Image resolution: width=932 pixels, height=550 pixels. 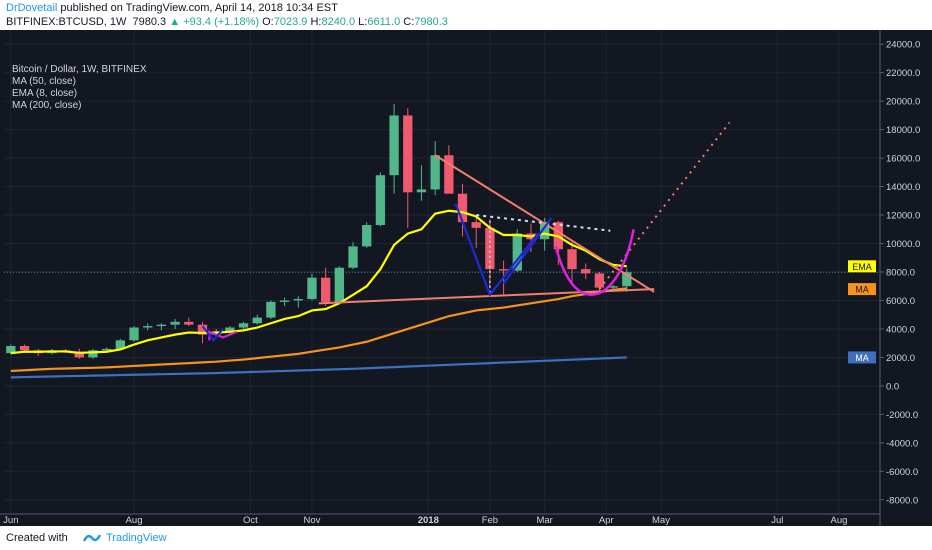 I want to click on y-tick-label: -4000.0, so click(x=902, y=443).